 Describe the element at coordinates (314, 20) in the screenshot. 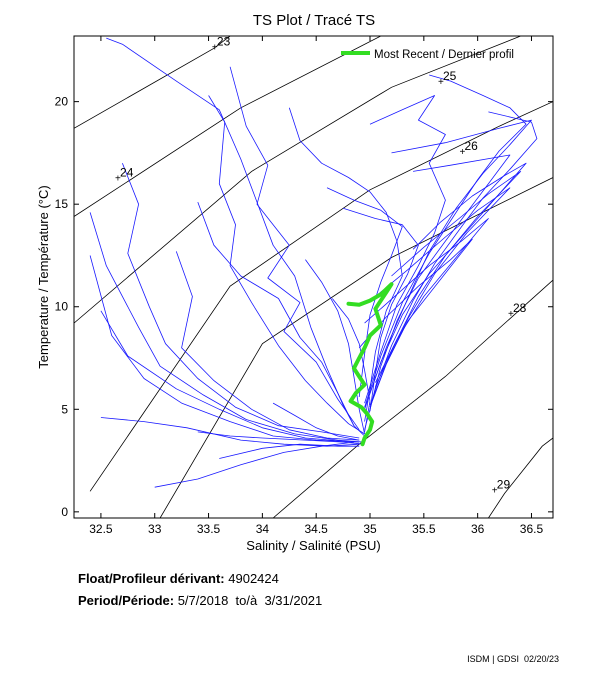

I see `chart-title: TS Plot / Tracé TS` at that location.